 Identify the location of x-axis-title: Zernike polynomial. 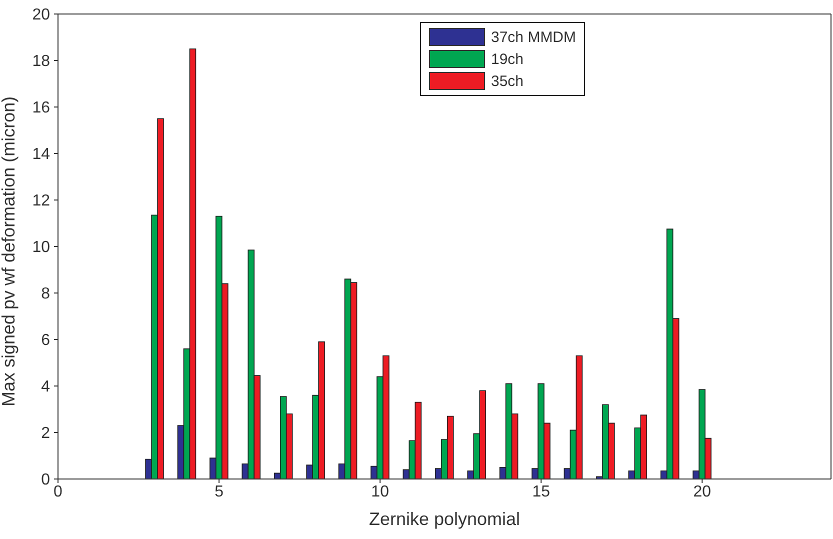
(444, 519).